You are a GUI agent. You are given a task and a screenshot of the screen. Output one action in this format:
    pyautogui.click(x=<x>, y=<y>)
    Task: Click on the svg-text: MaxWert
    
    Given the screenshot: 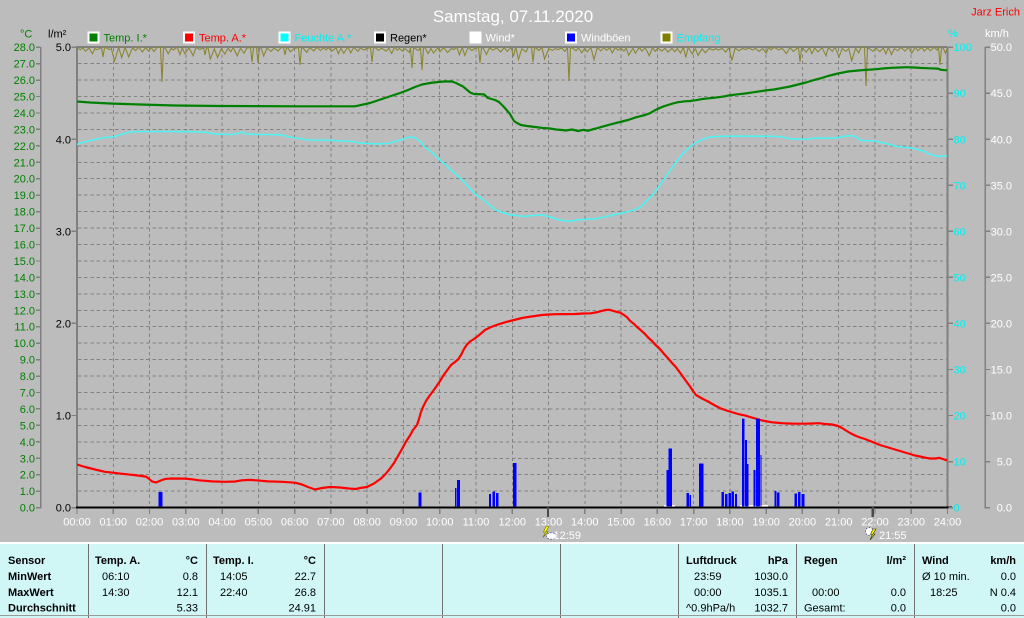 What is the action you would take?
    pyautogui.click(x=31, y=593)
    